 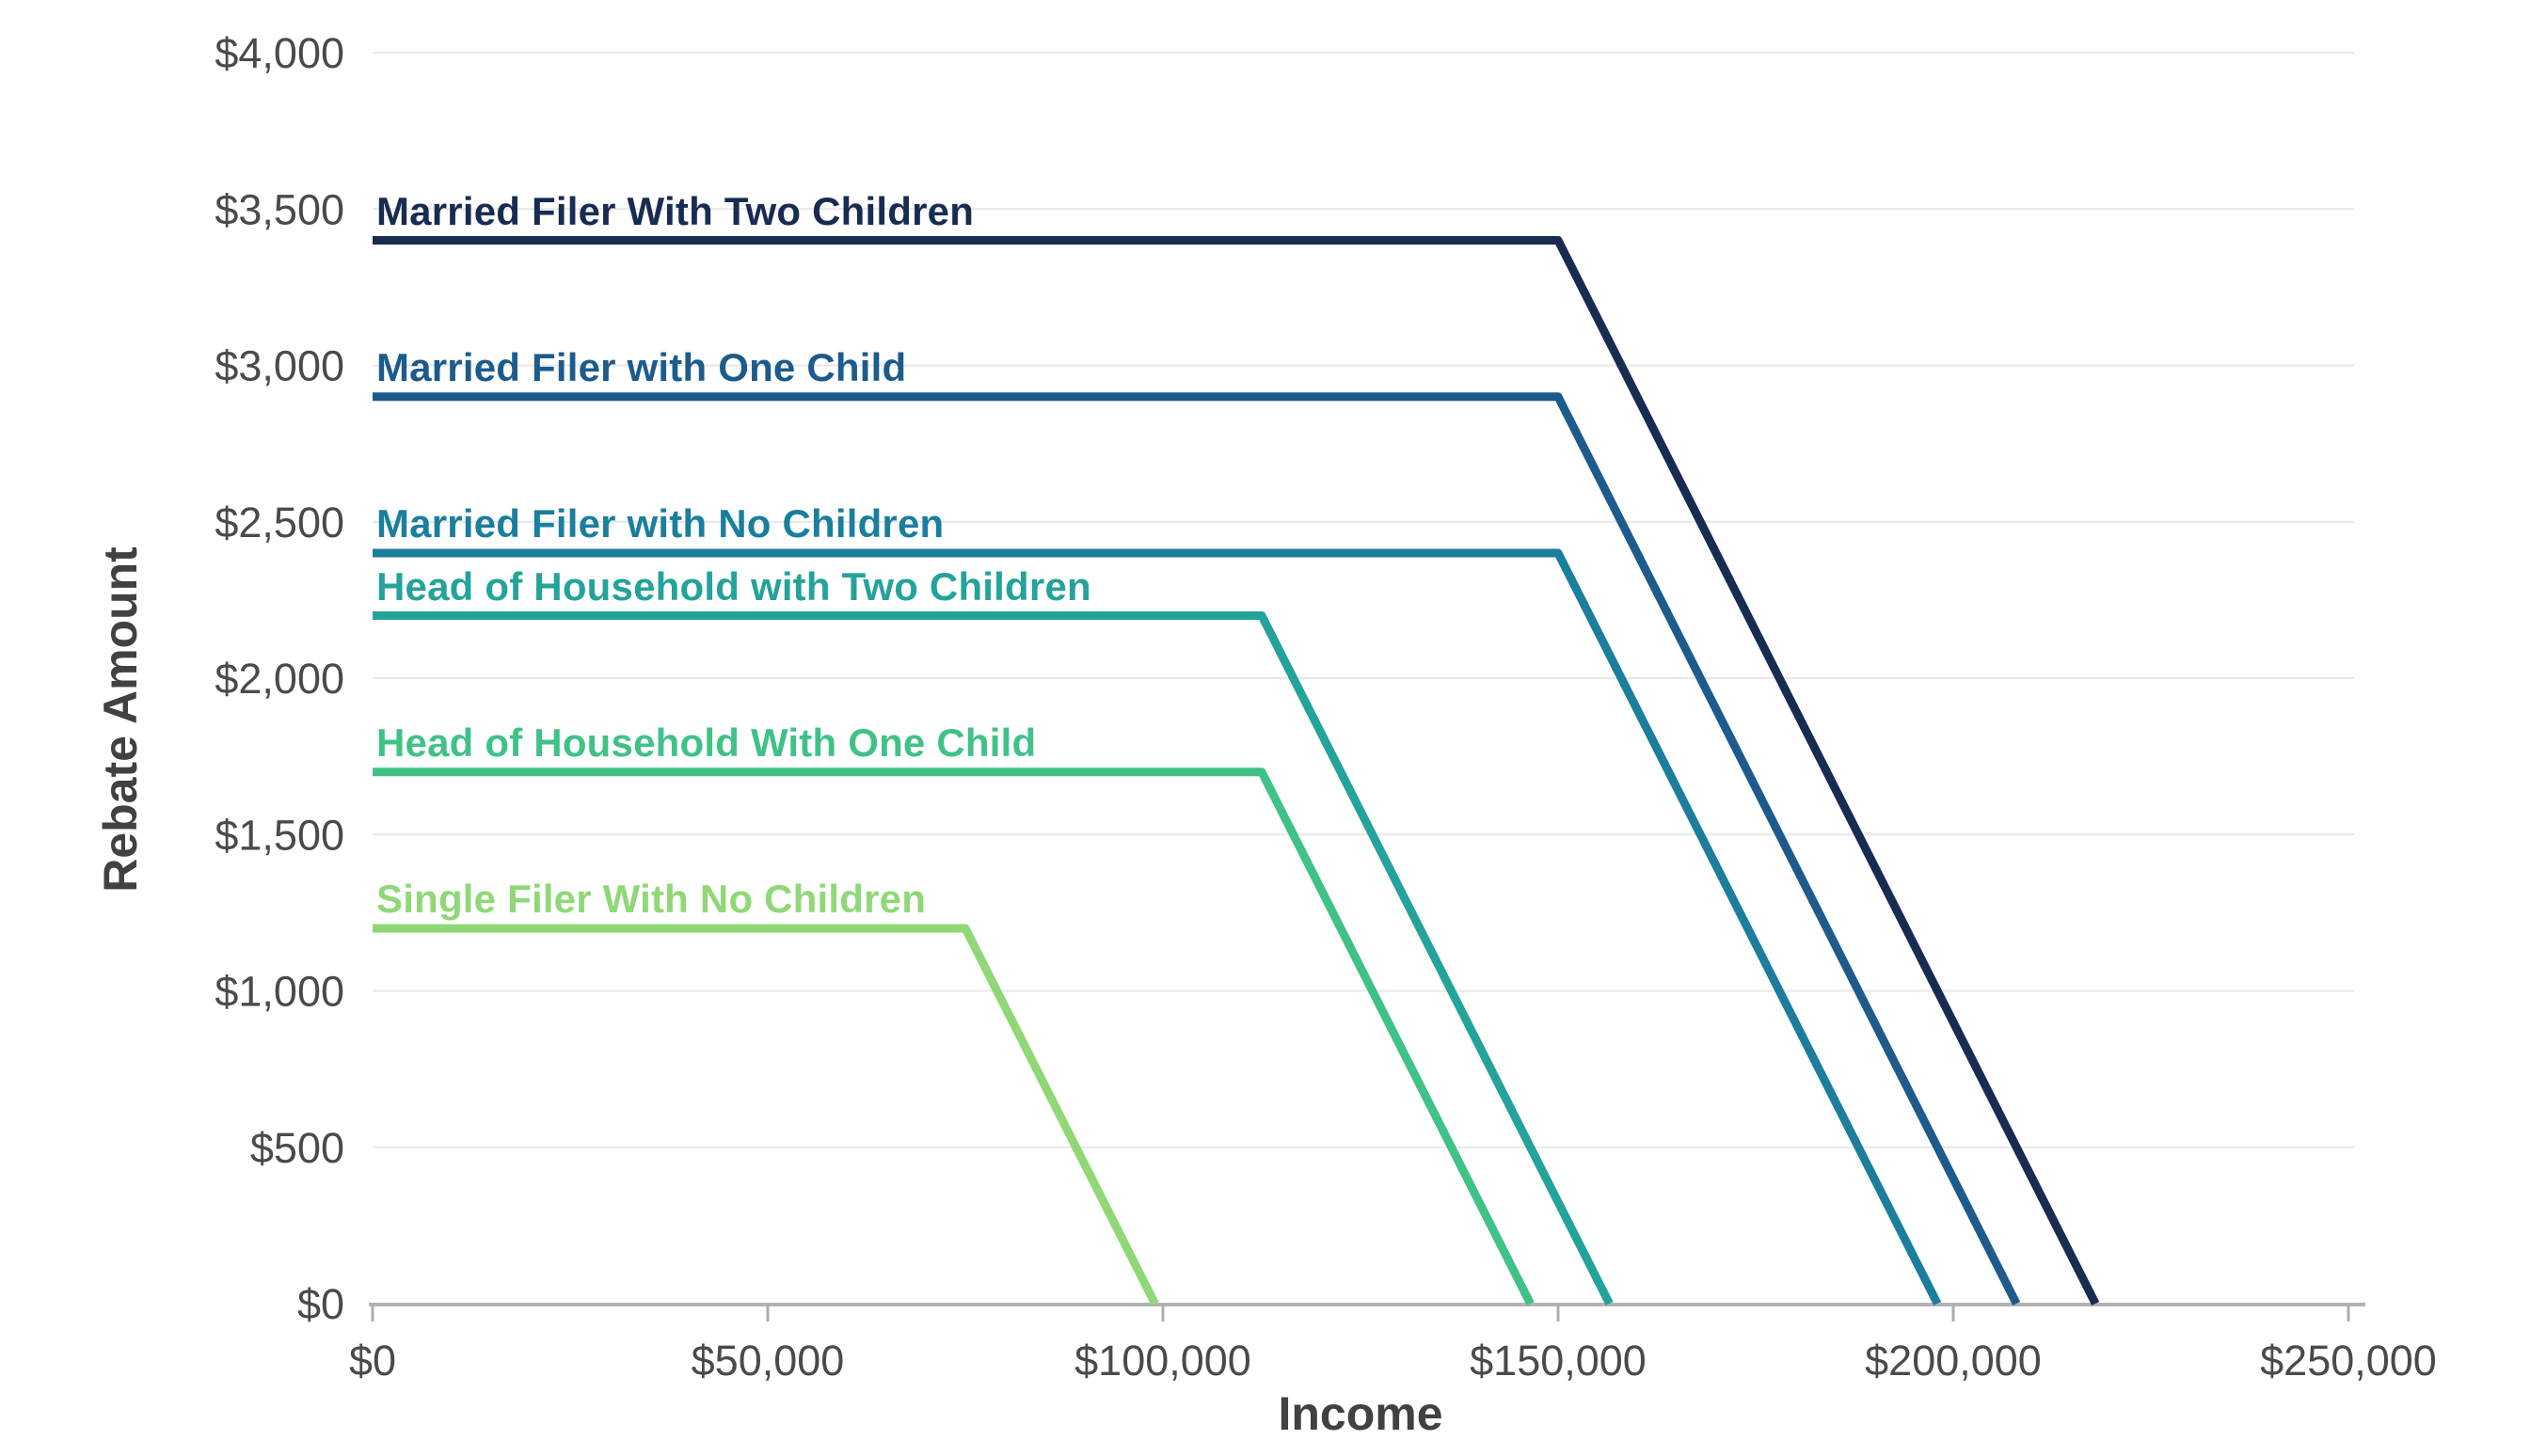 What do you see at coordinates (660, 523) in the screenshot?
I see `series-label-2: Married Filer with No Children` at bounding box center [660, 523].